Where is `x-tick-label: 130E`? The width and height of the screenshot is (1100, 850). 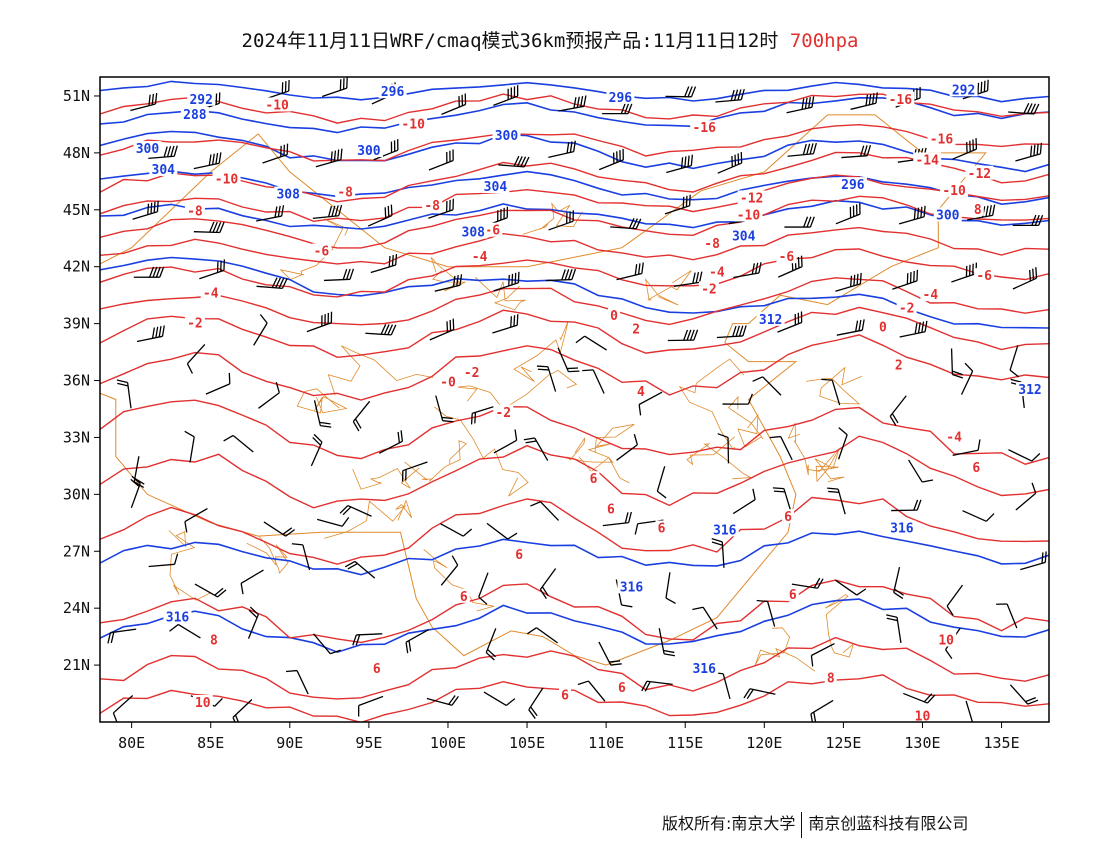
x-tick-label: 130E is located at coordinates (922, 743).